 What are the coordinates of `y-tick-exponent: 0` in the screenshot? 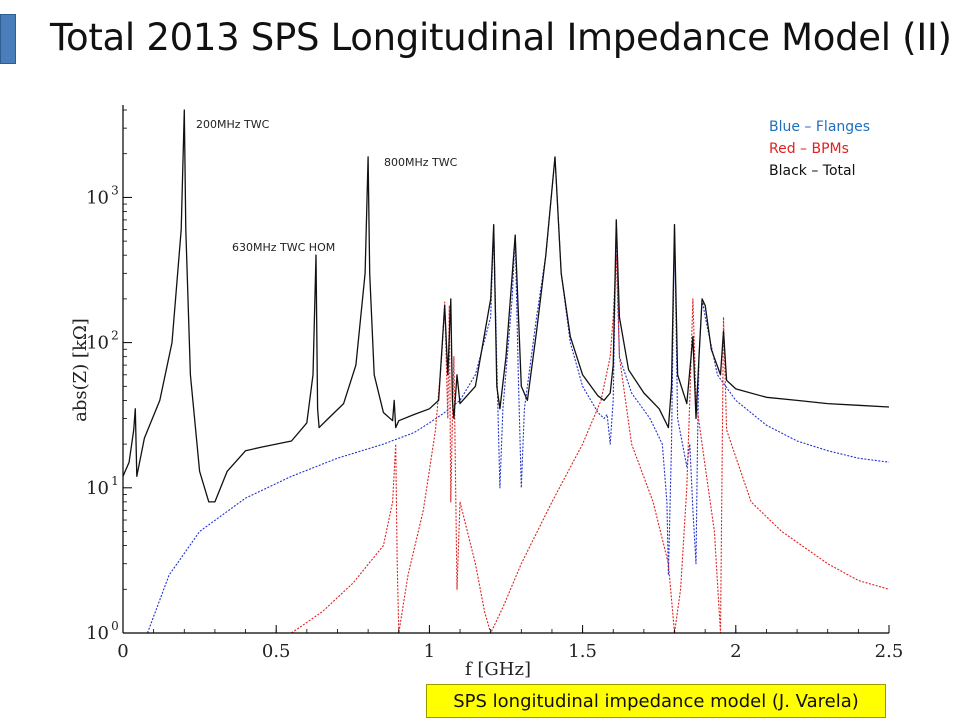 It's located at (115, 626).